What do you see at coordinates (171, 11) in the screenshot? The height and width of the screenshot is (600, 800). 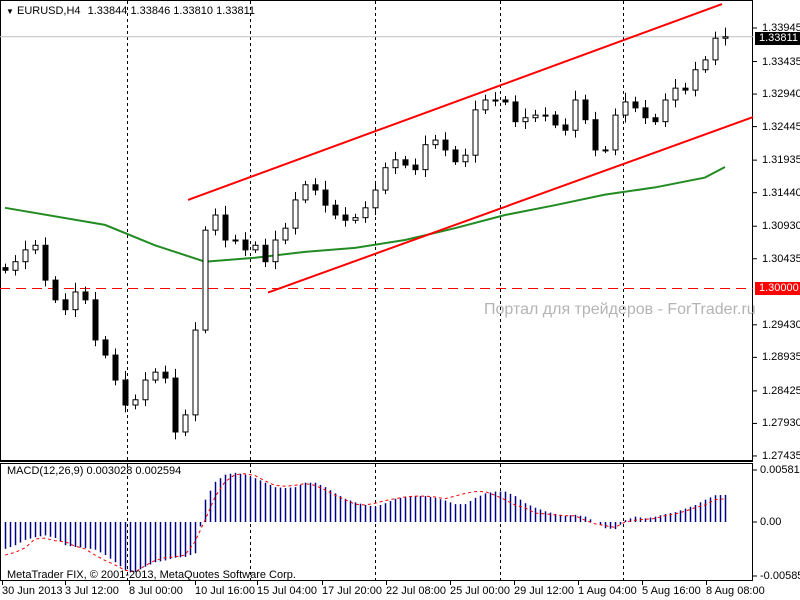 I see `ohlc-values: 1.33844 1.33846 1.33810 1.33811` at bounding box center [171, 11].